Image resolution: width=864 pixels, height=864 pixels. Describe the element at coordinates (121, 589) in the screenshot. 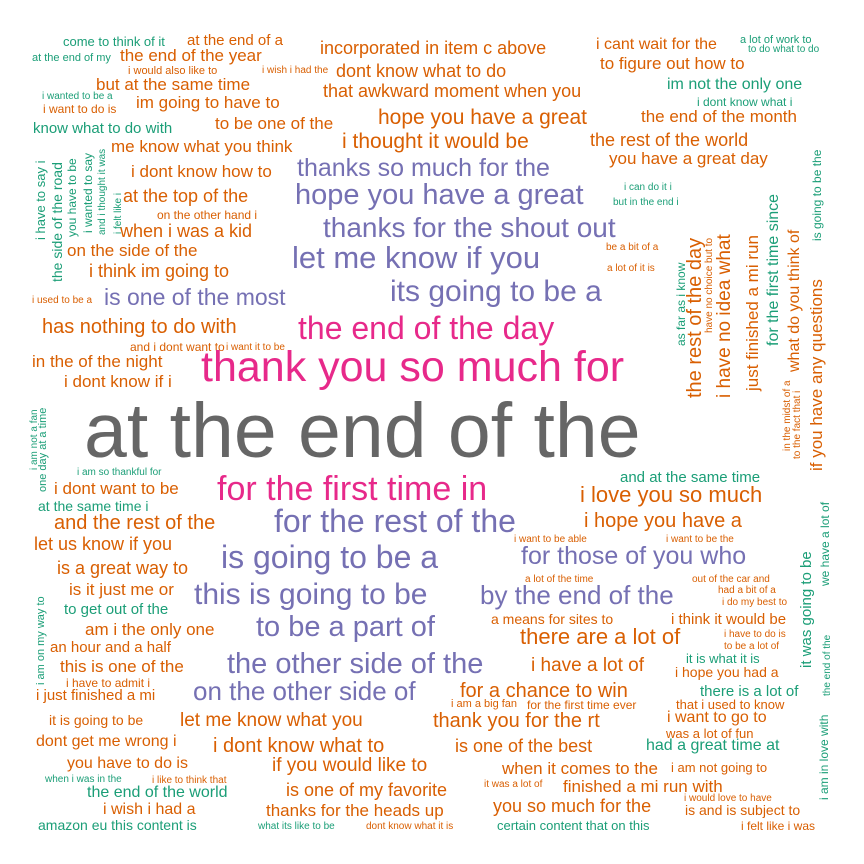

I see `cloud-phrase: is it just me or` at that location.